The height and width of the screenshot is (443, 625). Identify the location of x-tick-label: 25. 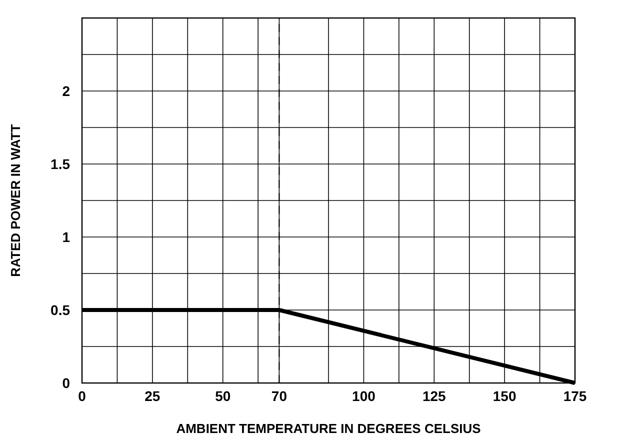
(152, 396).